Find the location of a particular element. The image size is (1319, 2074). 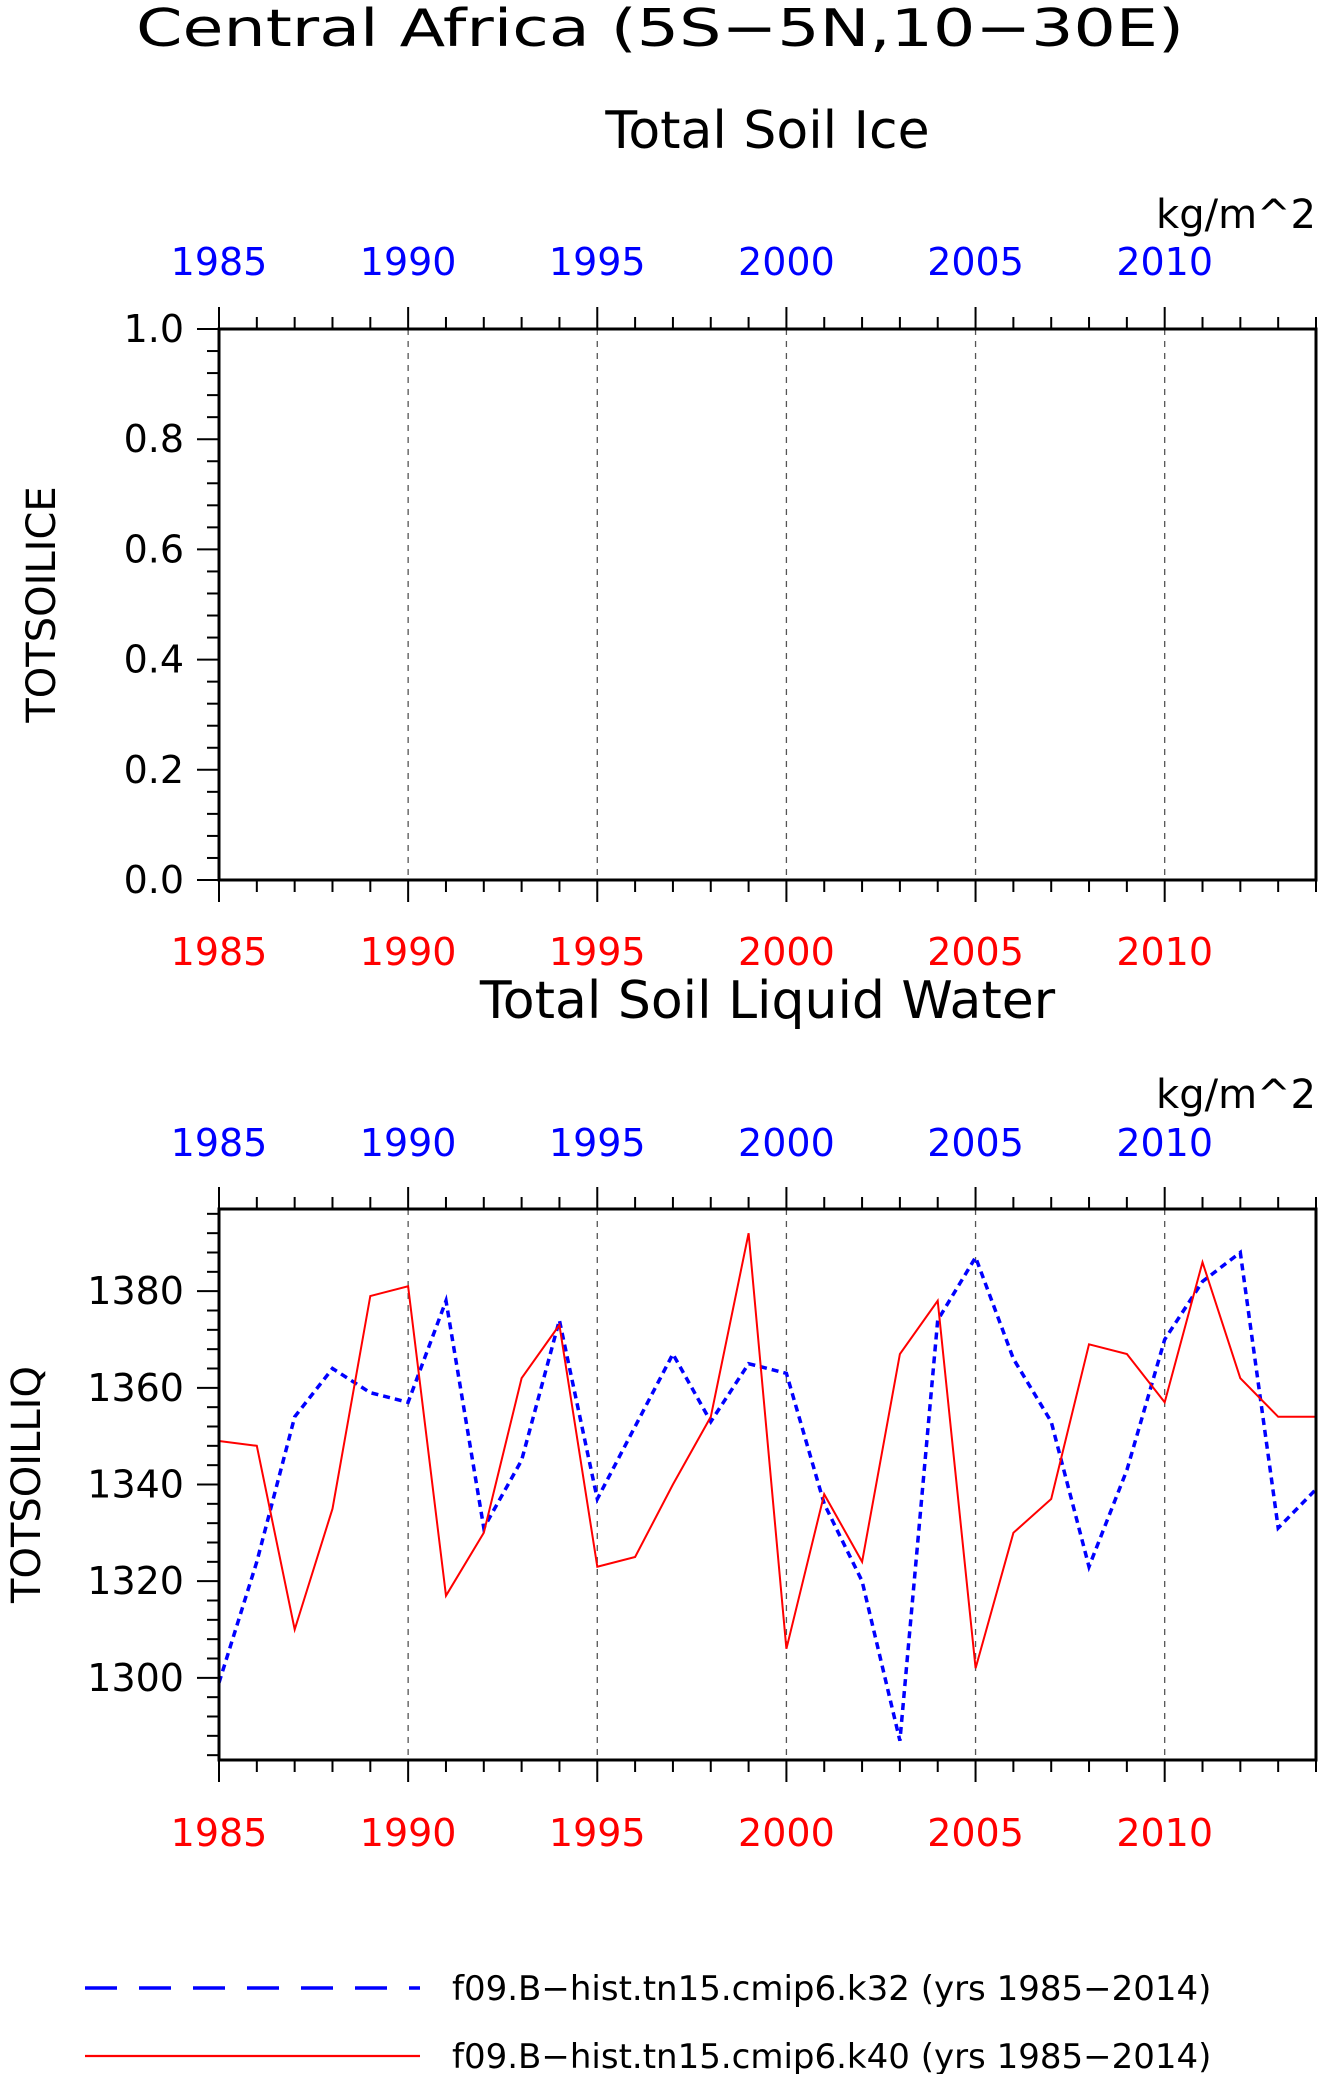

panel-title: Total Soil Ice is located at coordinates (766, 131).